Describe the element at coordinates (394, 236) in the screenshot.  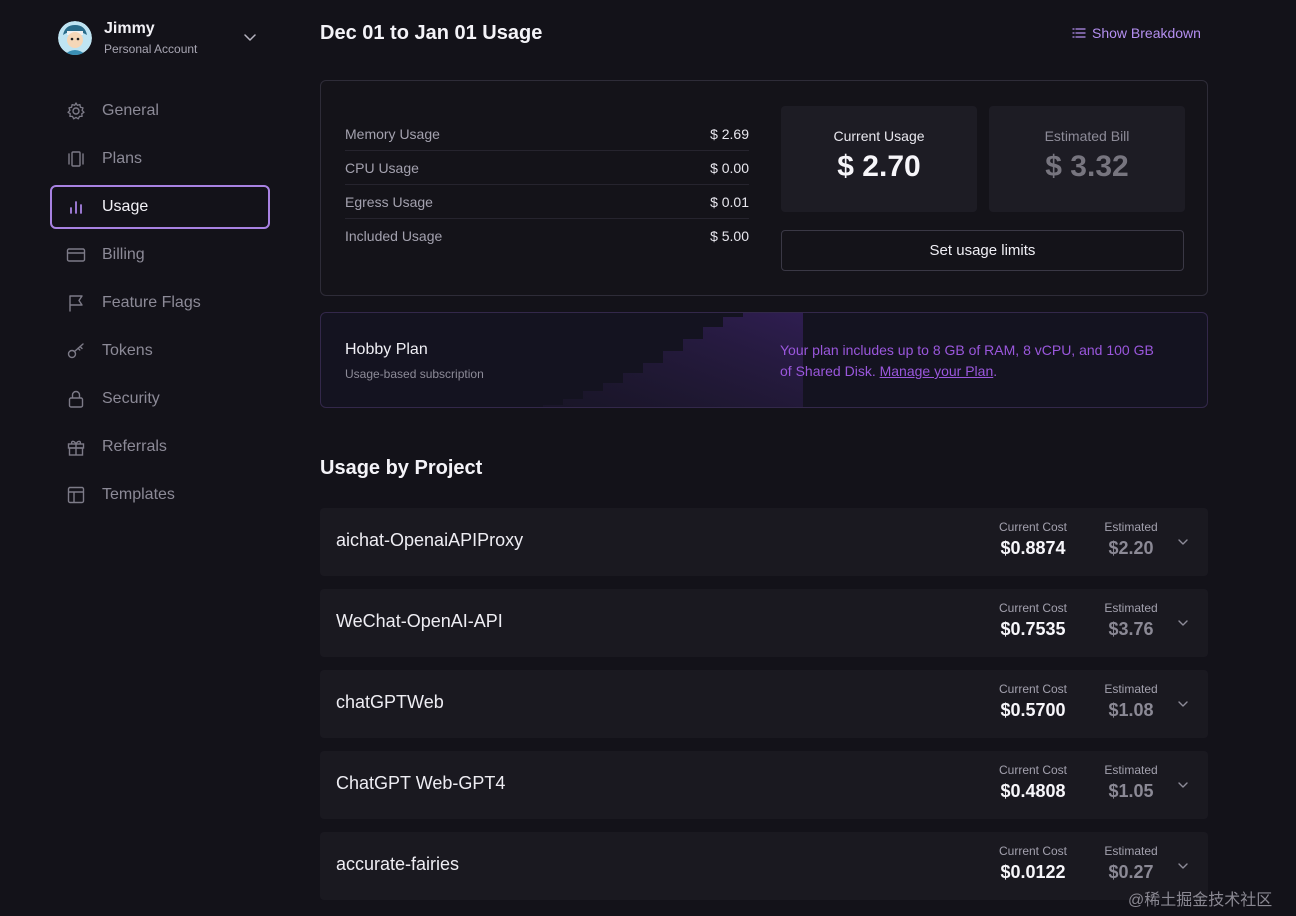
I see `usage-row-label: Included Usage` at that location.